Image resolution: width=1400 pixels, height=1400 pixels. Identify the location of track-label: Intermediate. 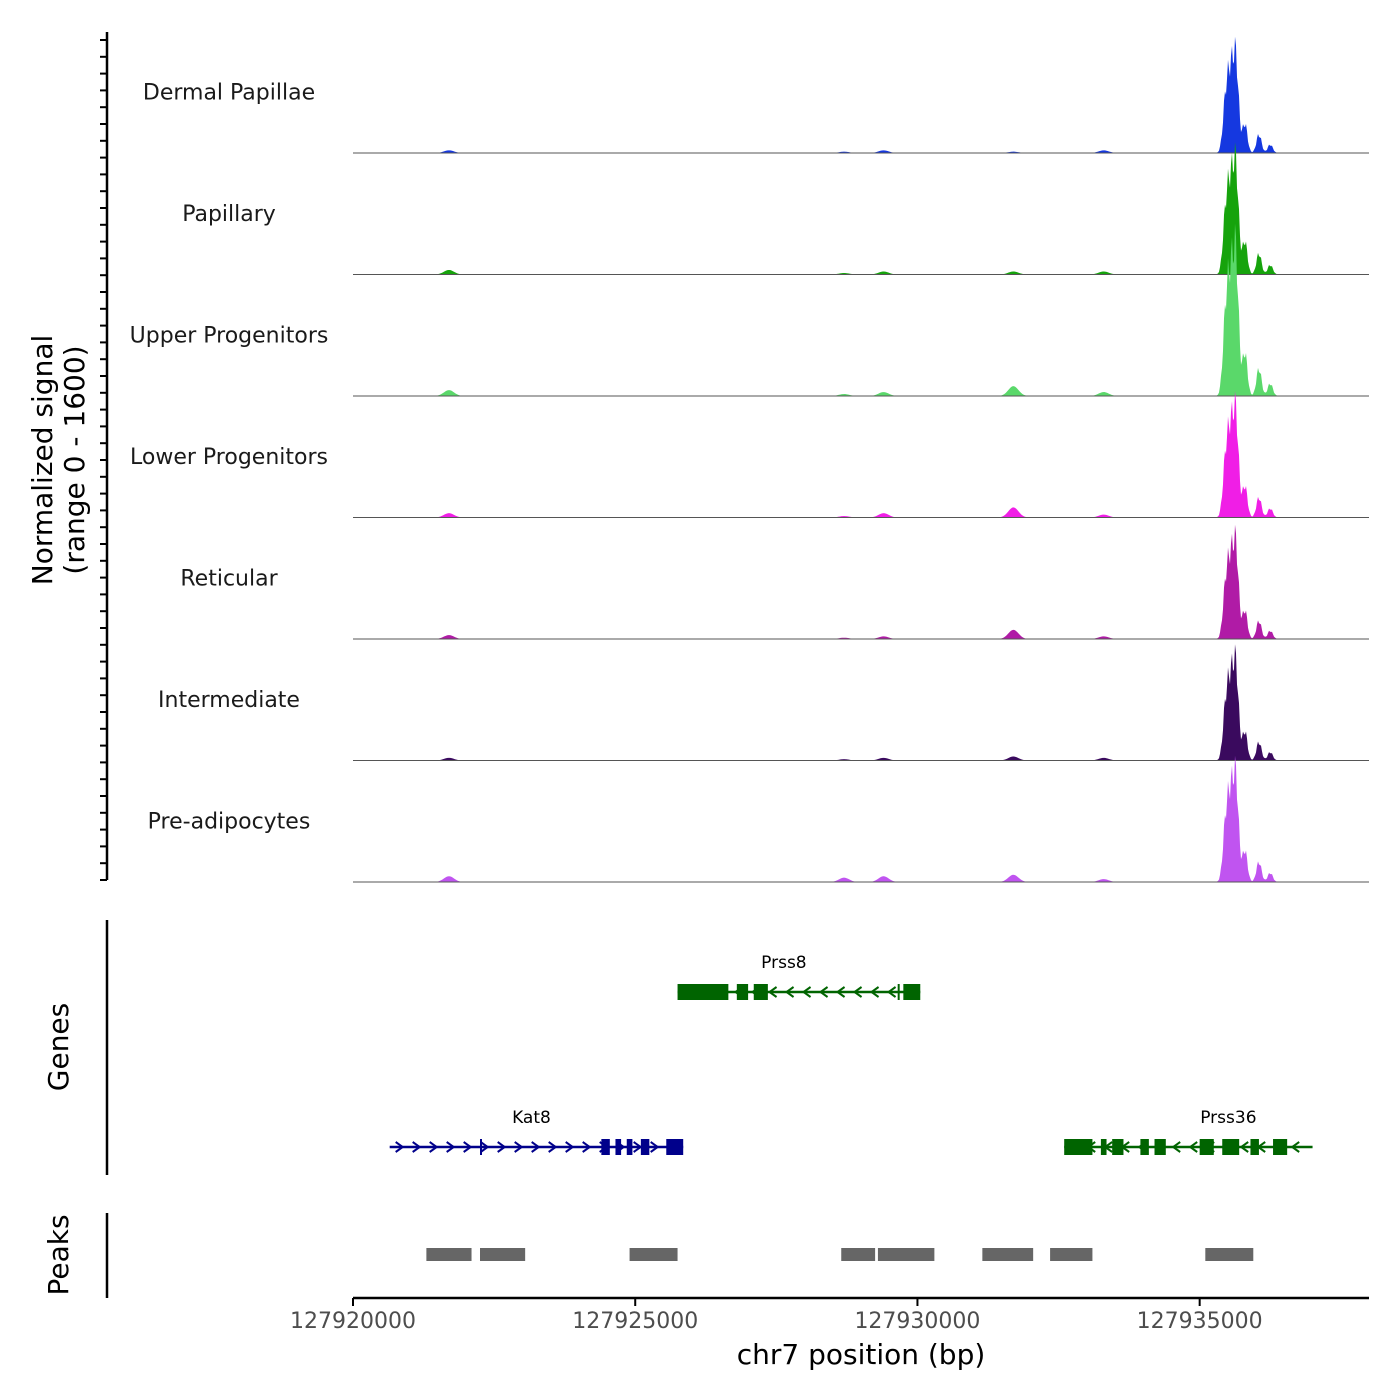
(229, 700).